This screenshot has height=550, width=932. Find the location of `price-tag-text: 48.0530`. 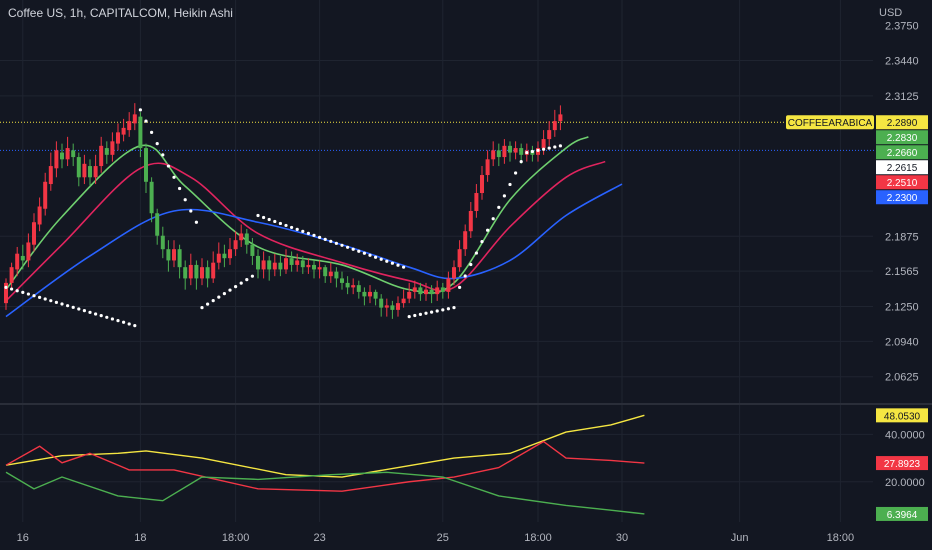

price-tag-text: 48.0530 is located at coordinates (902, 416).